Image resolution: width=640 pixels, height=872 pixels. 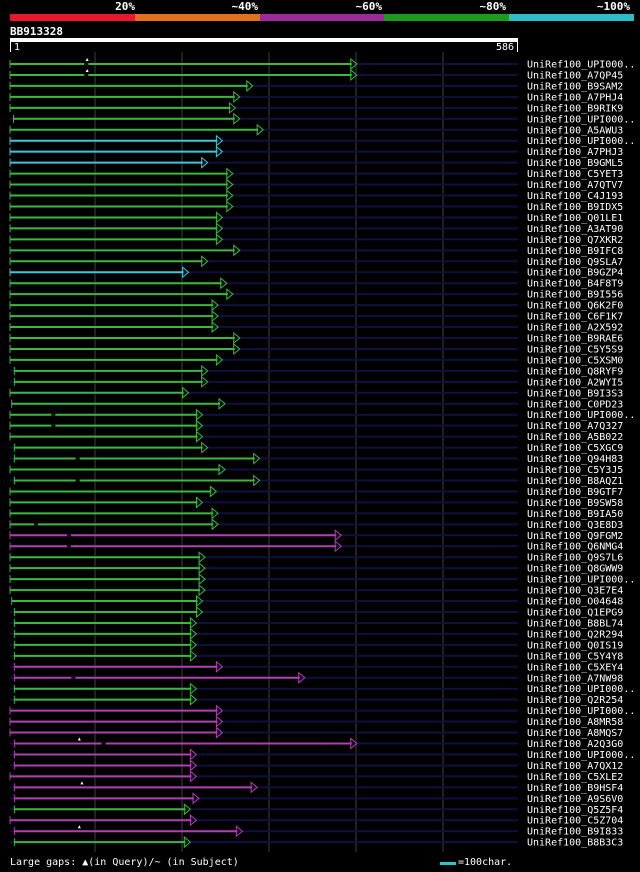 I want to click on hit-label: UniRef100_Q3E8D3, so click(x=575, y=525).